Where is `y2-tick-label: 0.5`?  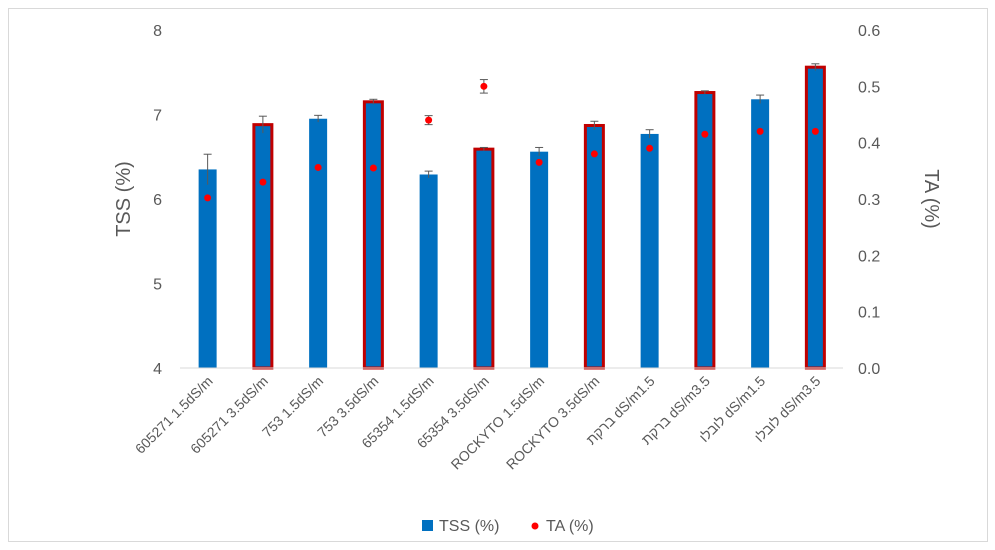
y2-tick-label: 0.5 is located at coordinates (869, 87).